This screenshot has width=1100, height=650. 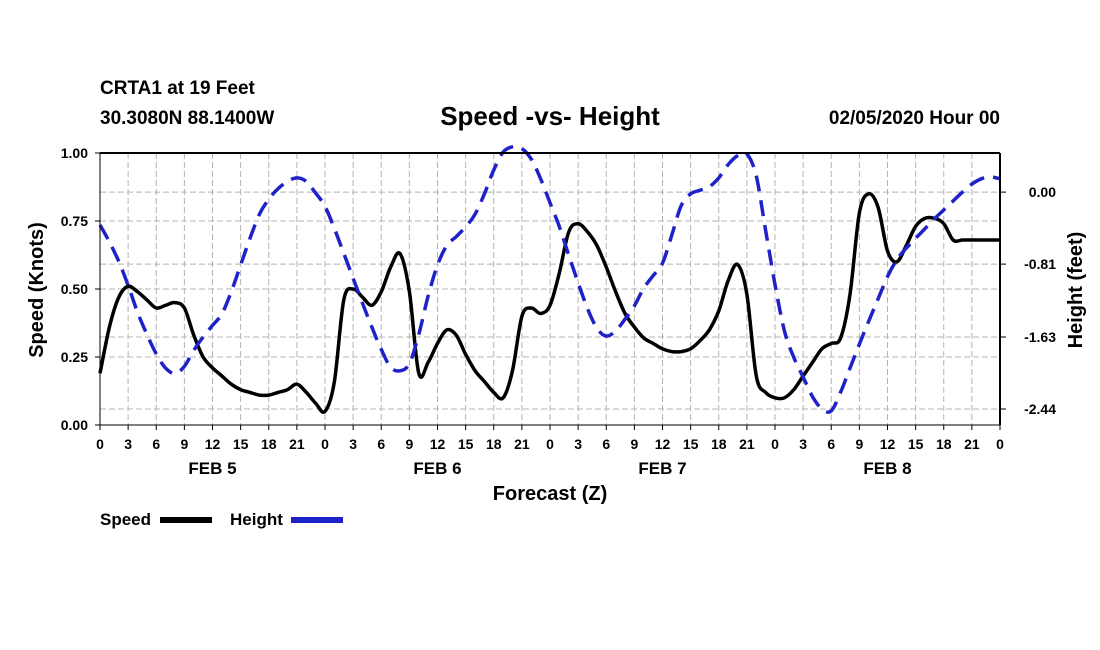 What do you see at coordinates (74, 221) in the screenshot?
I see `y-tick-label: 0.75` at bounding box center [74, 221].